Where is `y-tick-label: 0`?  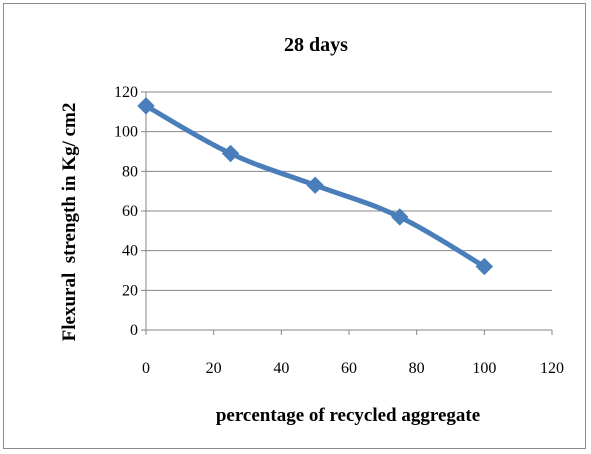
y-tick-label: 0 is located at coordinates (134, 330).